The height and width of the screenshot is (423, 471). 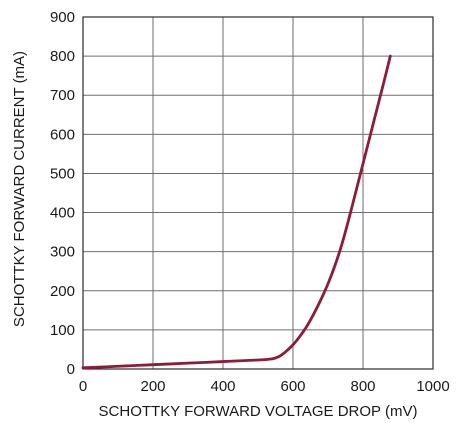 What do you see at coordinates (62, 17) in the screenshot?
I see `y-tick-label: 900` at bounding box center [62, 17].